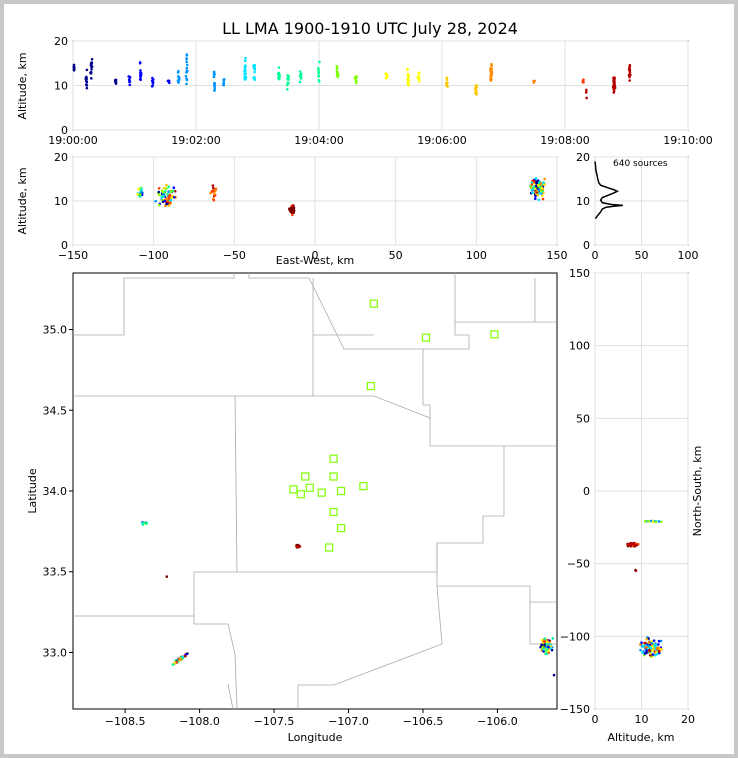 The height and width of the screenshot is (758, 738). Describe the element at coordinates (697, 491) in the screenshot. I see `altitude-ns-ylabel: North-South, km` at that location.